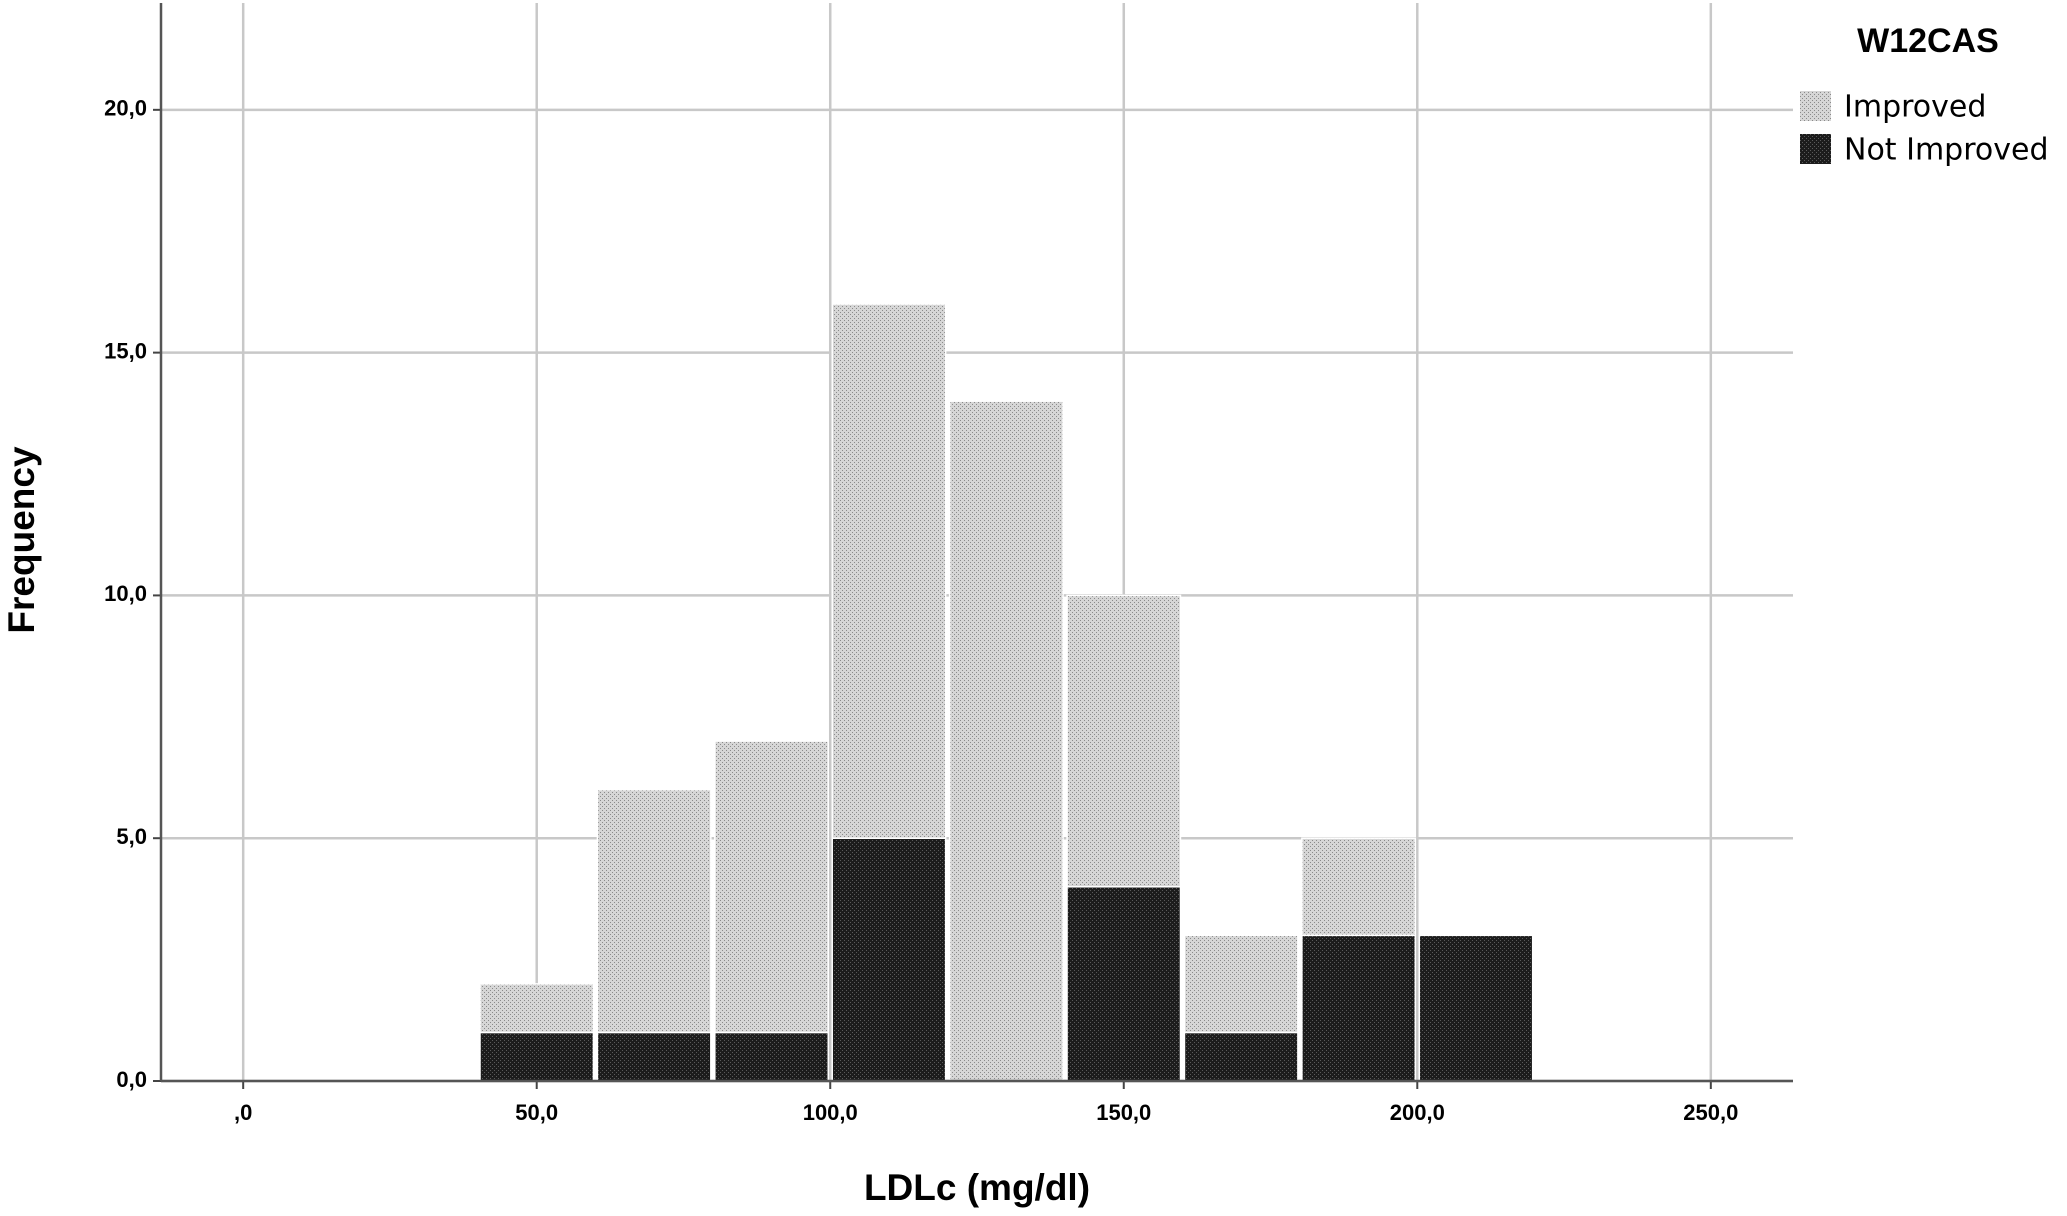  What do you see at coordinates (125, 350) in the screenshot?
I see `y-tick-label: 15,0` at bounding box center [125, 350].